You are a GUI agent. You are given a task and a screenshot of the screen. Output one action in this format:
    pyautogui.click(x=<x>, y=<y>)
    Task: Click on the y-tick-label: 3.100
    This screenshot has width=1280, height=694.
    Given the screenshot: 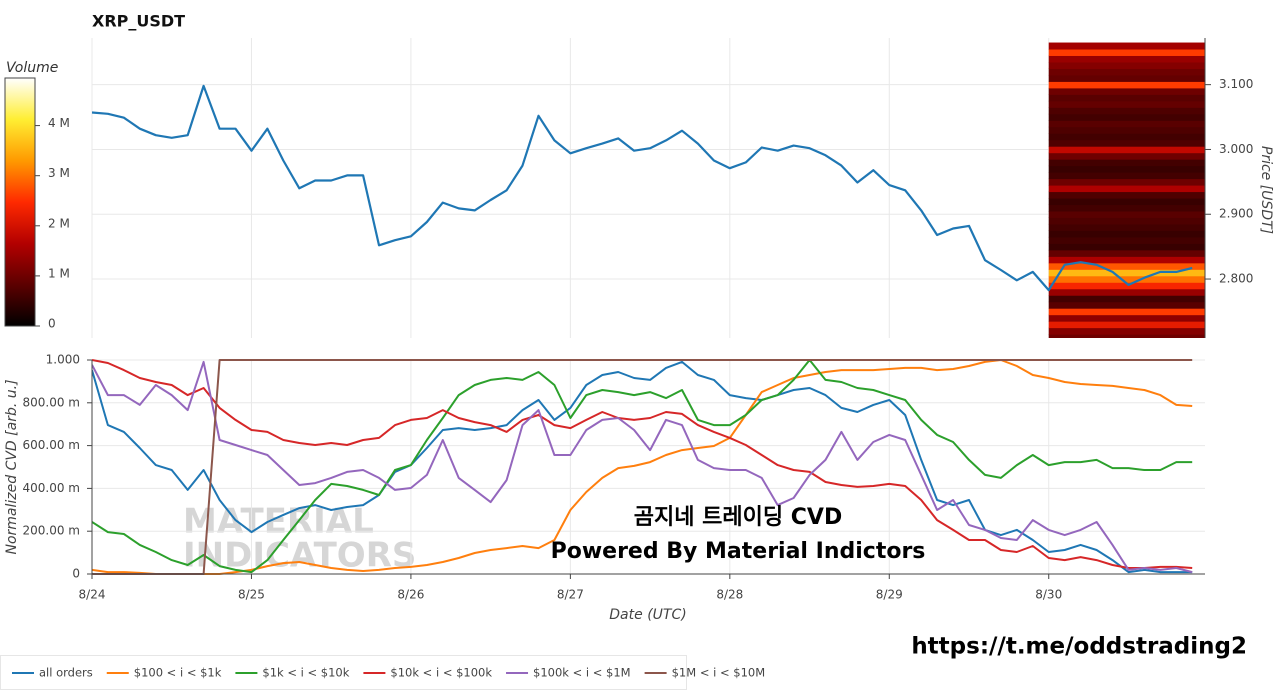 What is the action you would take?
    pyautogui.click(x=1236, y=84)
    